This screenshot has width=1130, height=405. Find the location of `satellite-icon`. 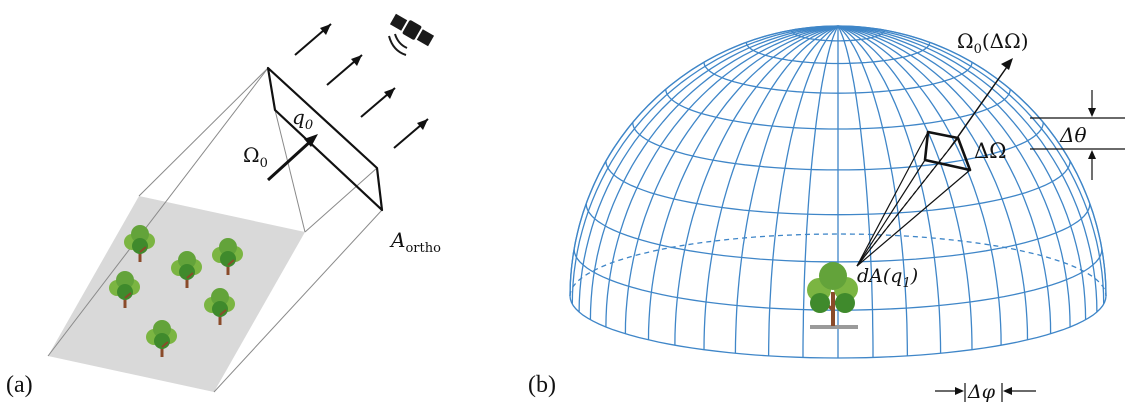

satellite-icon is located at coordinates (411, 34).